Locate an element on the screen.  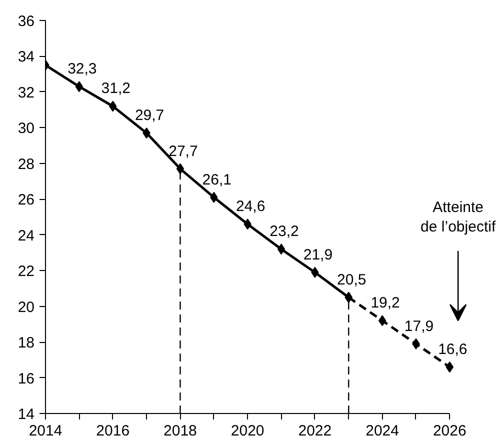
y-tick-label: 22 is located at coordinates (26, 271).